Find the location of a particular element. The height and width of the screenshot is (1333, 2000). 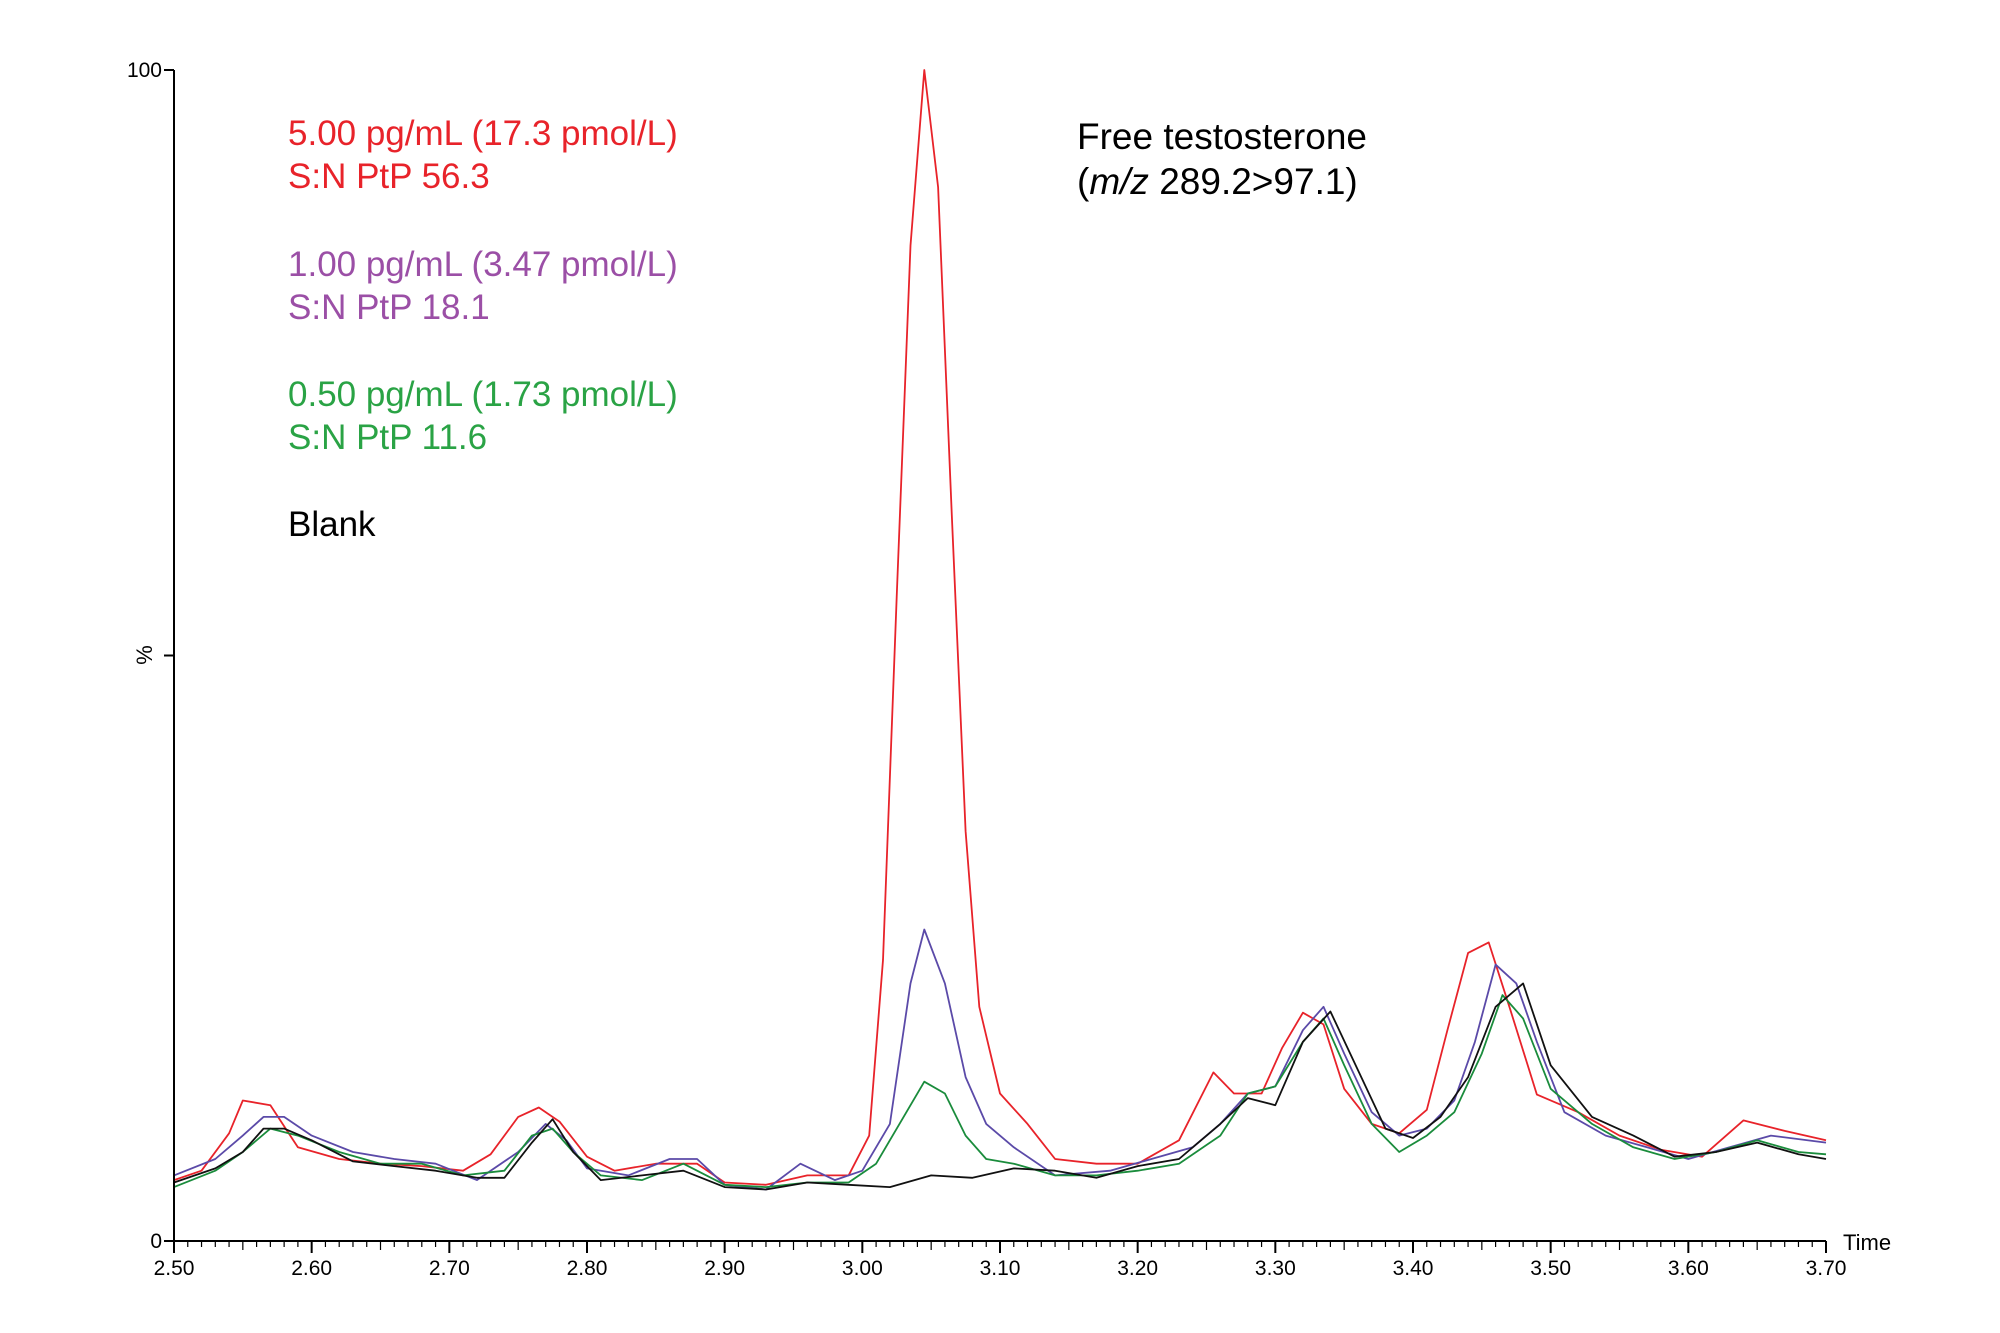

x-tick-label: 3.10 is located at coordinates (1000, 1268).